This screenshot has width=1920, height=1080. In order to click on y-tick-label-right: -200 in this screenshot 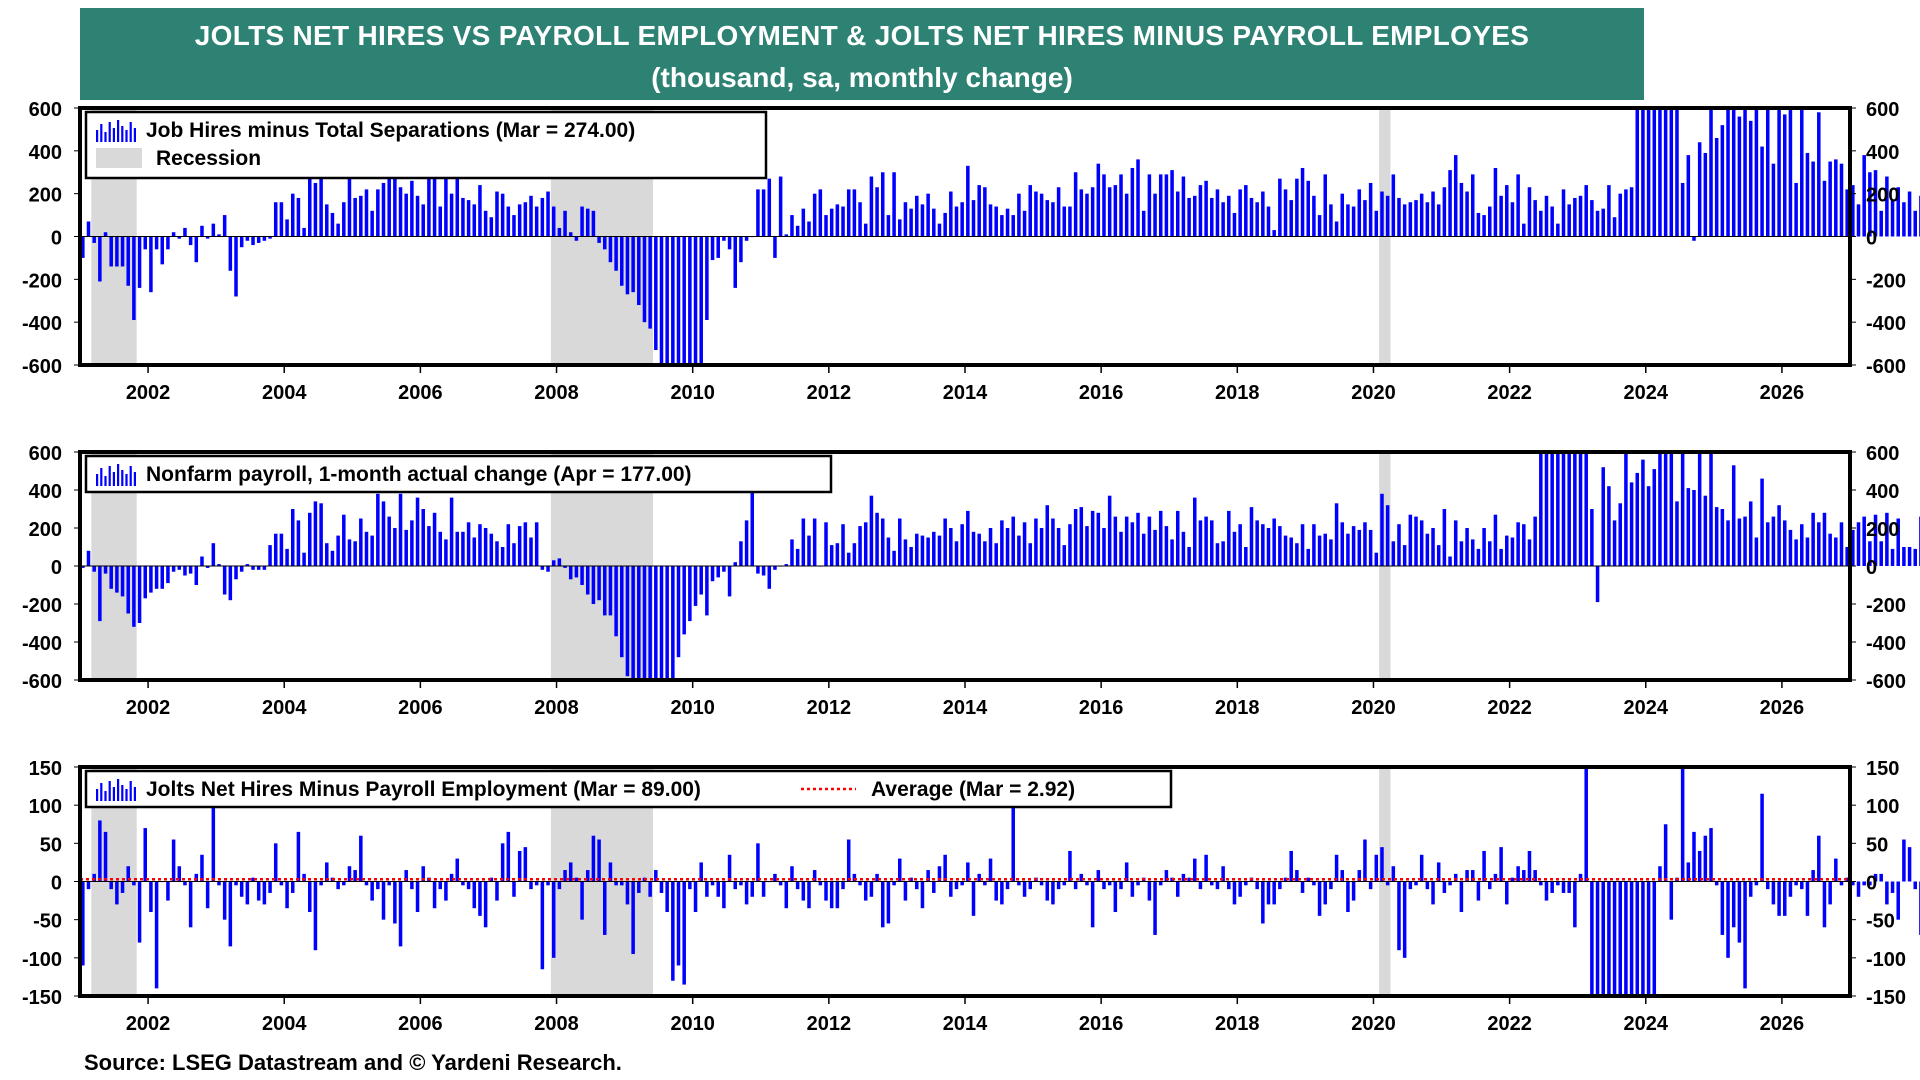, I will do `click(1886, 606)`.